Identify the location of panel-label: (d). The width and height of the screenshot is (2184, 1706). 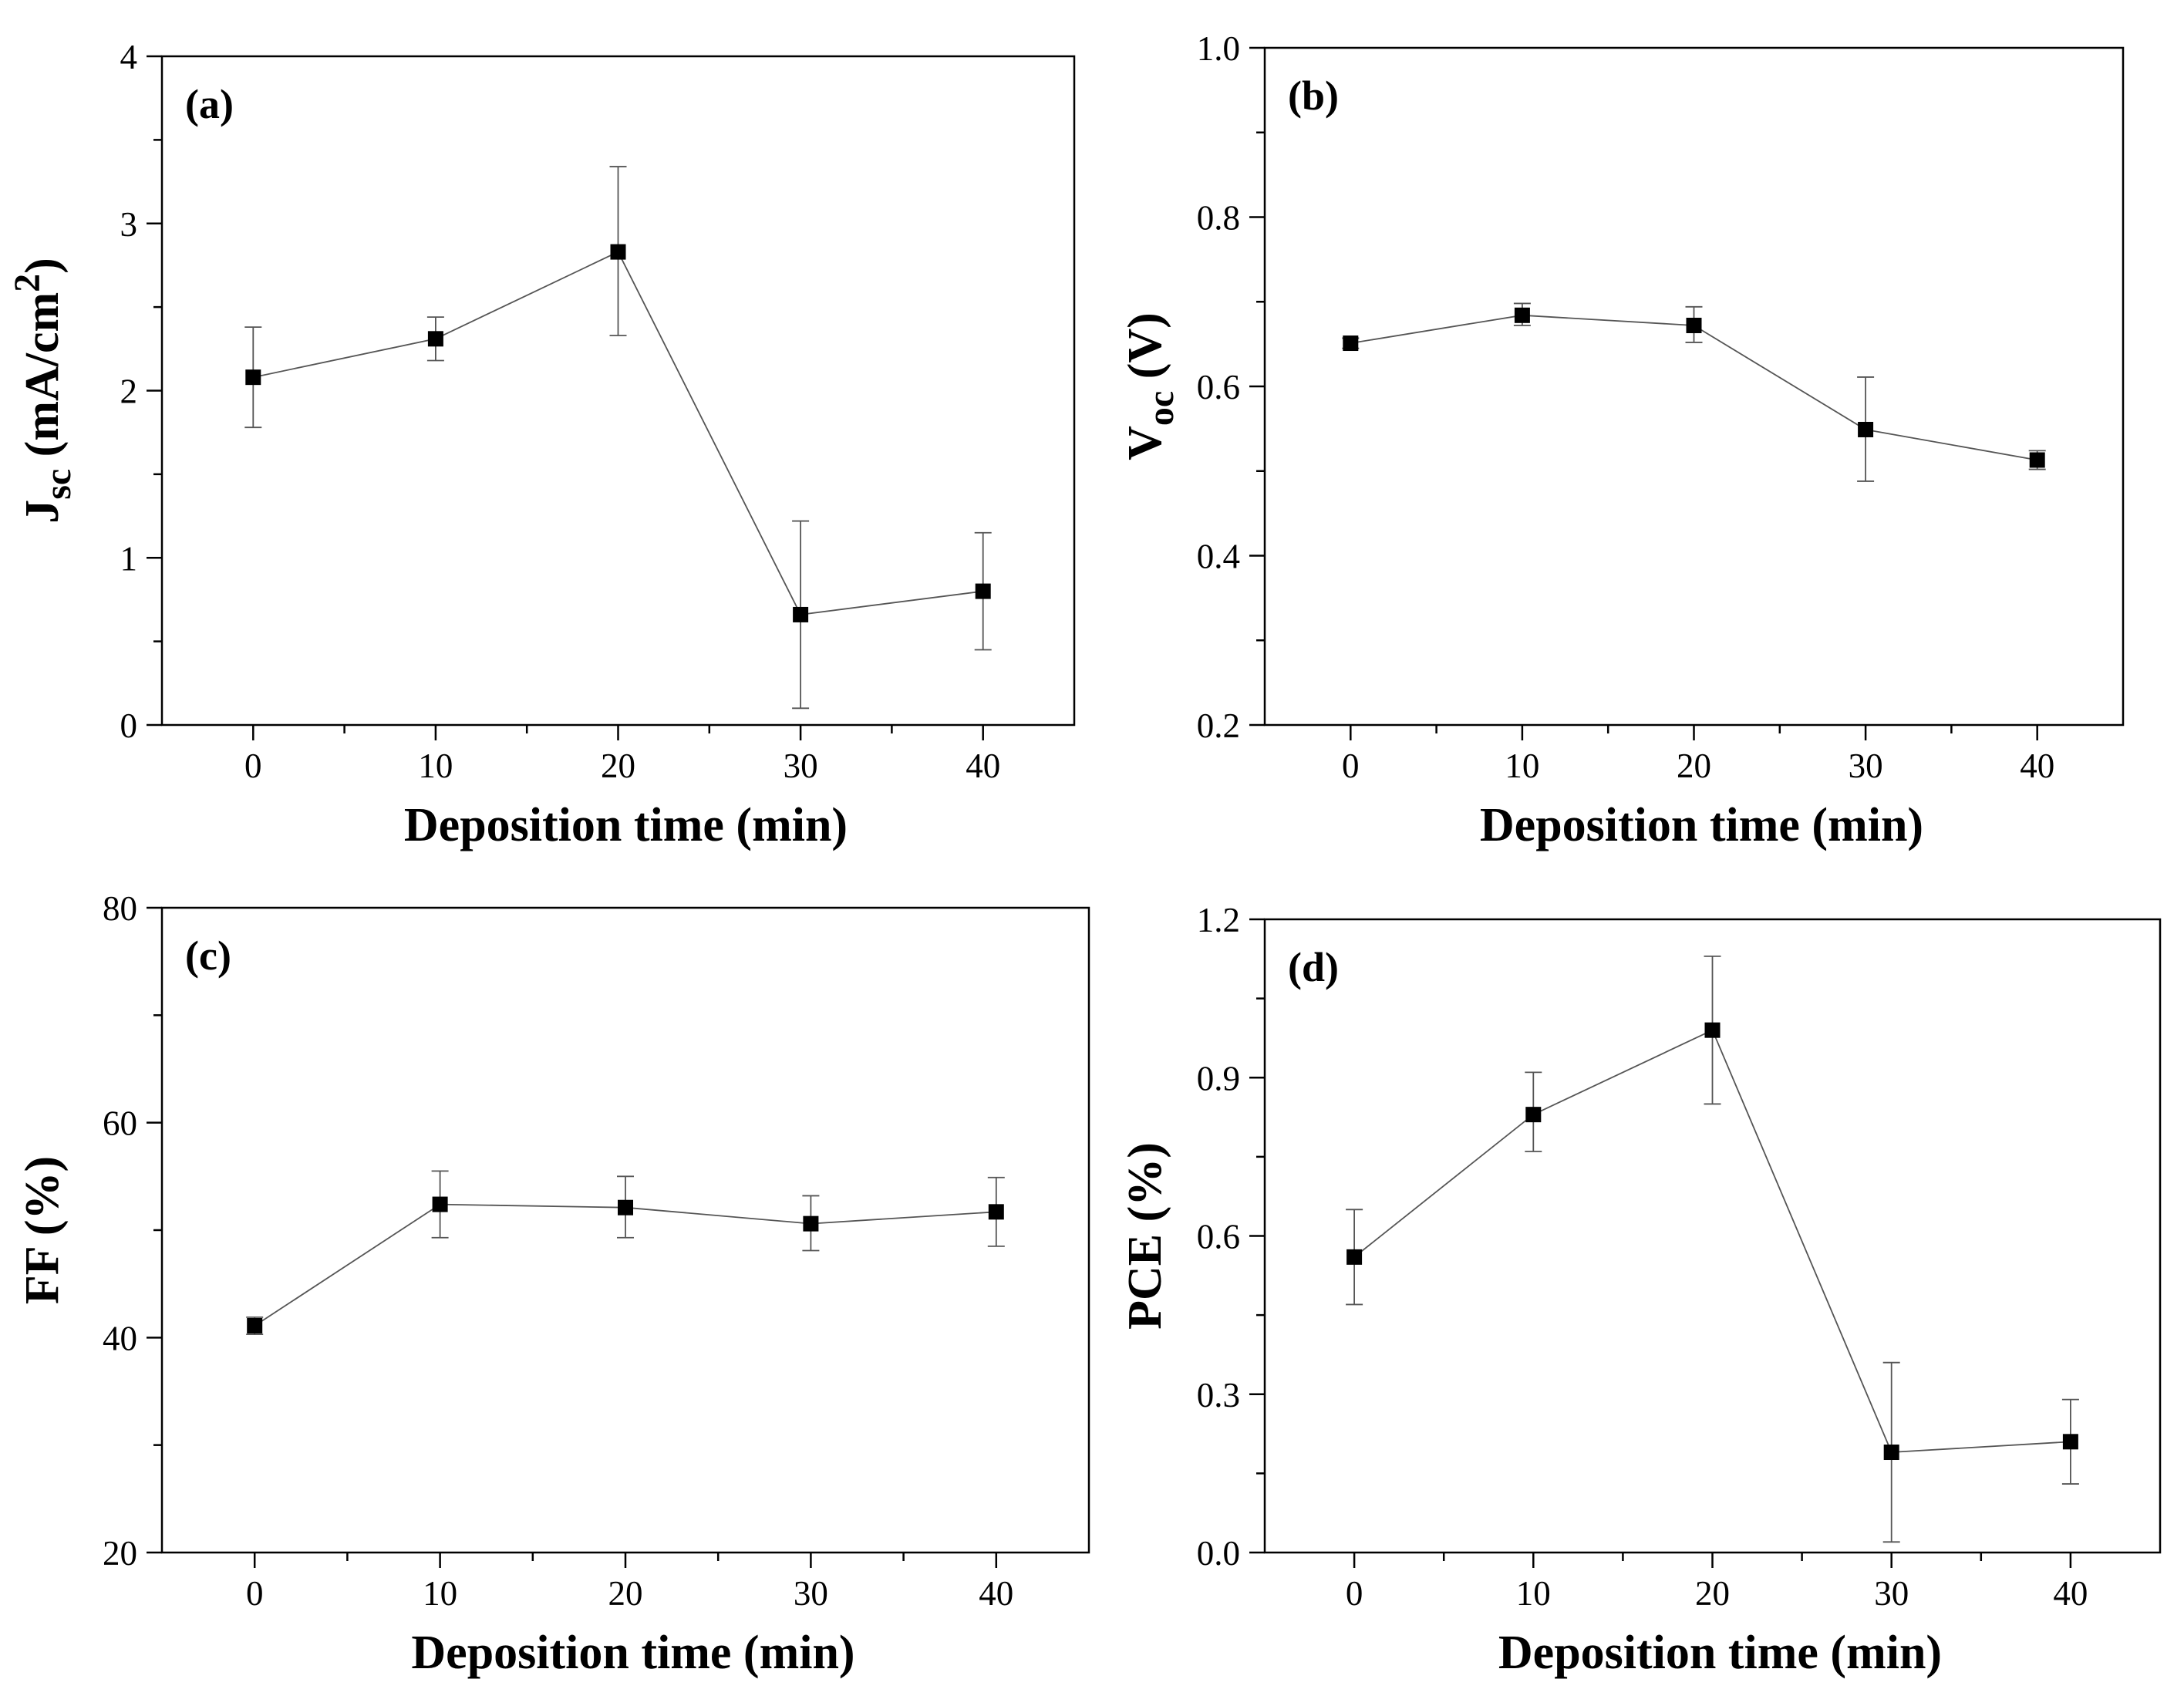
(1313, 967).